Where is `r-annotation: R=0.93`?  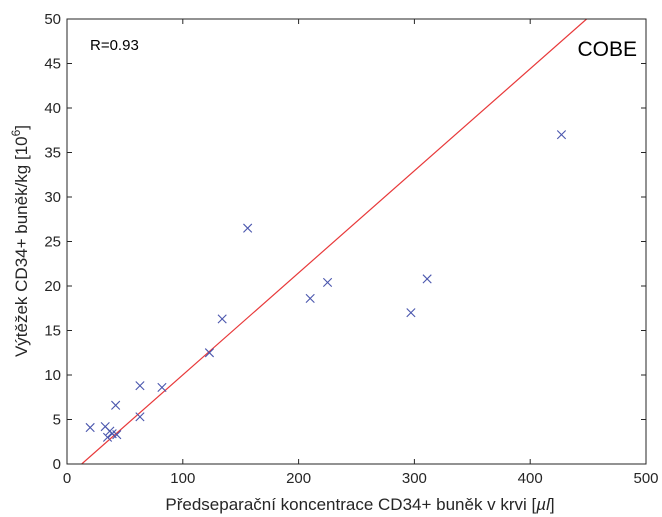
r-annotation: R=0.93 is located at coordinates (114, 45).